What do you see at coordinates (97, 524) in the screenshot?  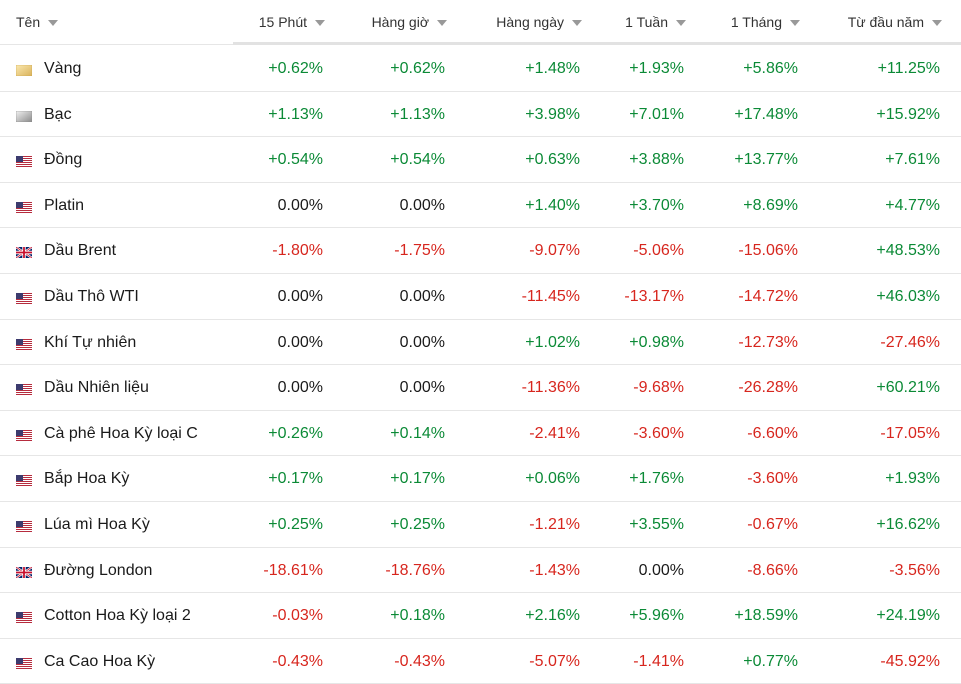 I see `instrument-name: Lúa mì Hoa Kỳ` at bounding box center [97, 524].